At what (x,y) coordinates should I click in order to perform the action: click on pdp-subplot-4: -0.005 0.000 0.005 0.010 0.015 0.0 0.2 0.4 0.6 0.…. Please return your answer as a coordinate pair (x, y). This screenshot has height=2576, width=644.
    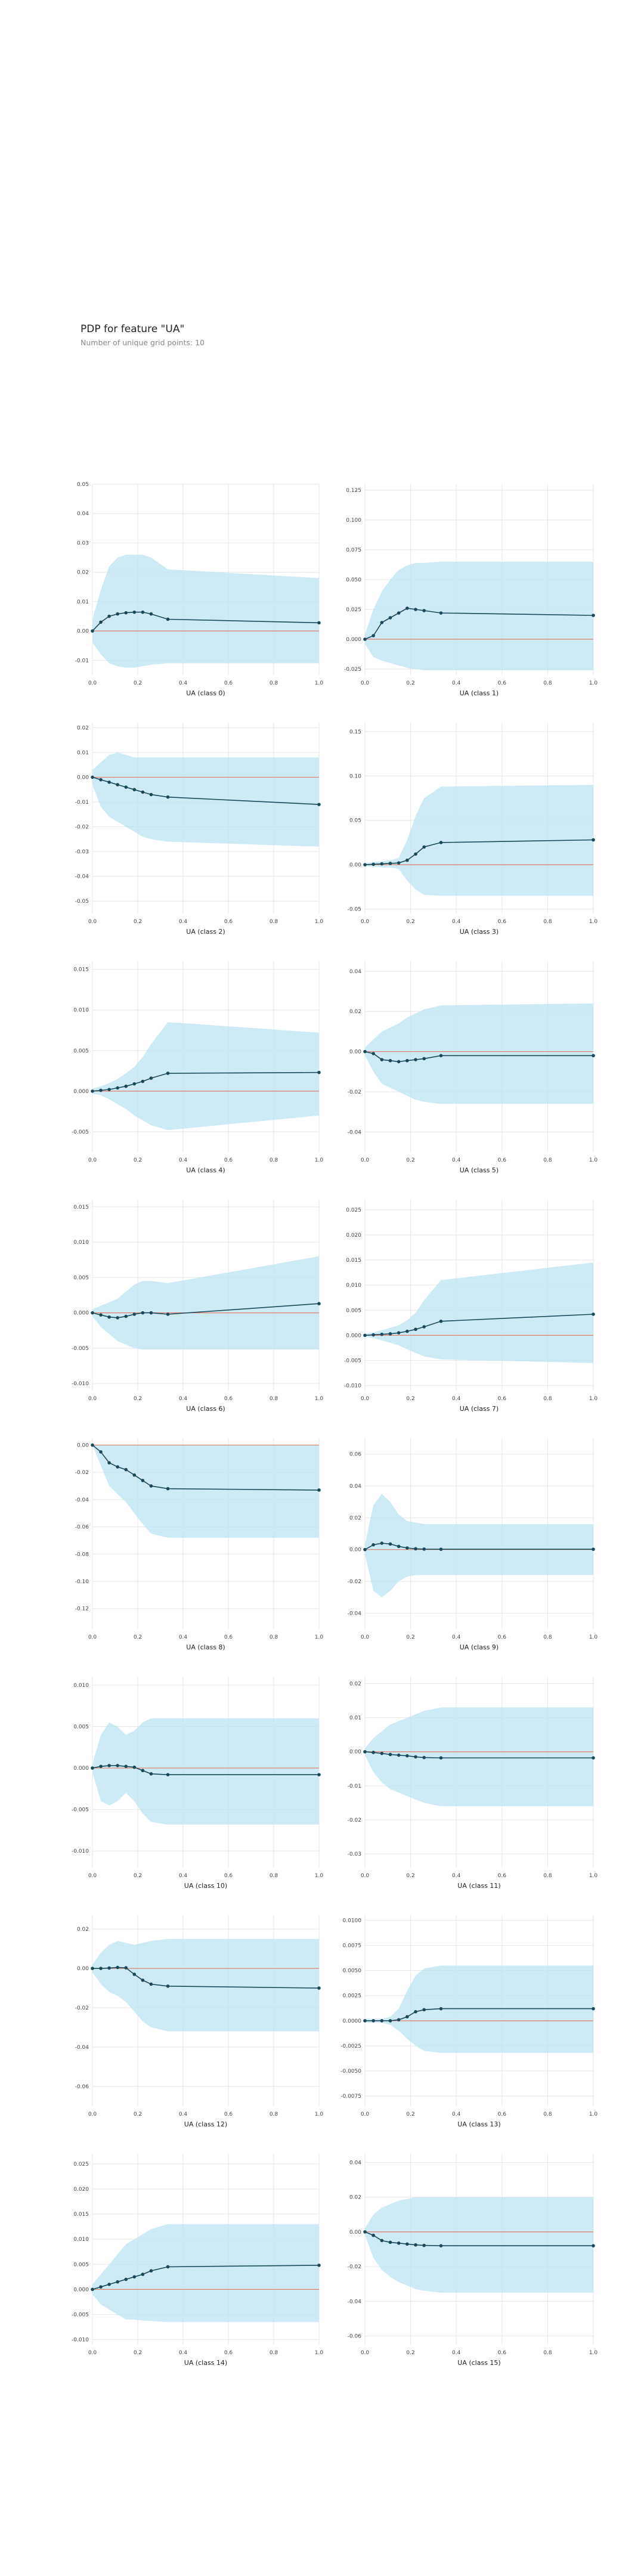
    Looking at the image, I should click on (198, 1068).